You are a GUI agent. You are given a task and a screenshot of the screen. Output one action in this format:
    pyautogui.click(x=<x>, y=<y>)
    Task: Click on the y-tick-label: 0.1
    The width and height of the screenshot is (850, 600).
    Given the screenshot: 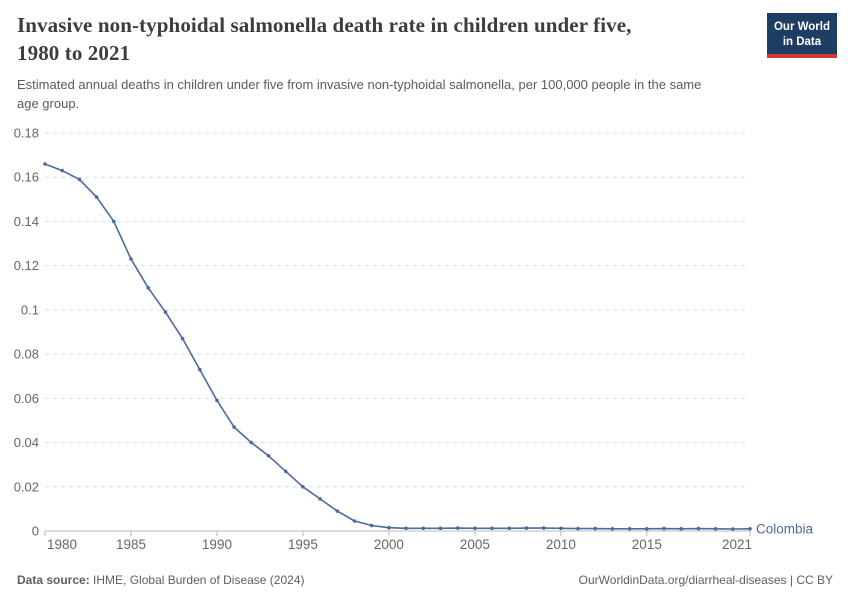 What is the action you would take?
    pyautogui.click(x=30, y=309)
    